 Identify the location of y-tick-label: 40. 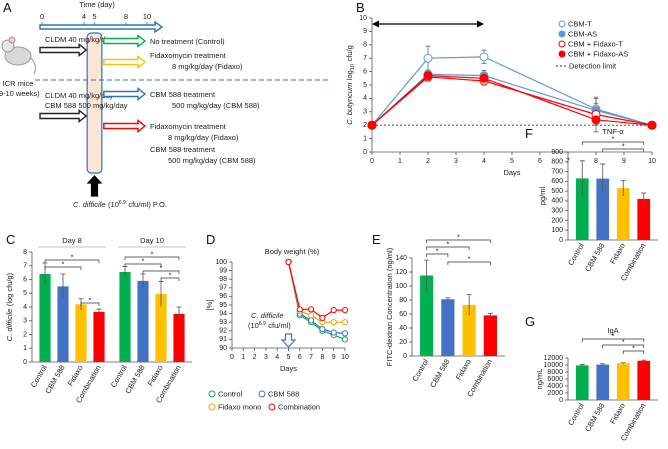
(403, 328).